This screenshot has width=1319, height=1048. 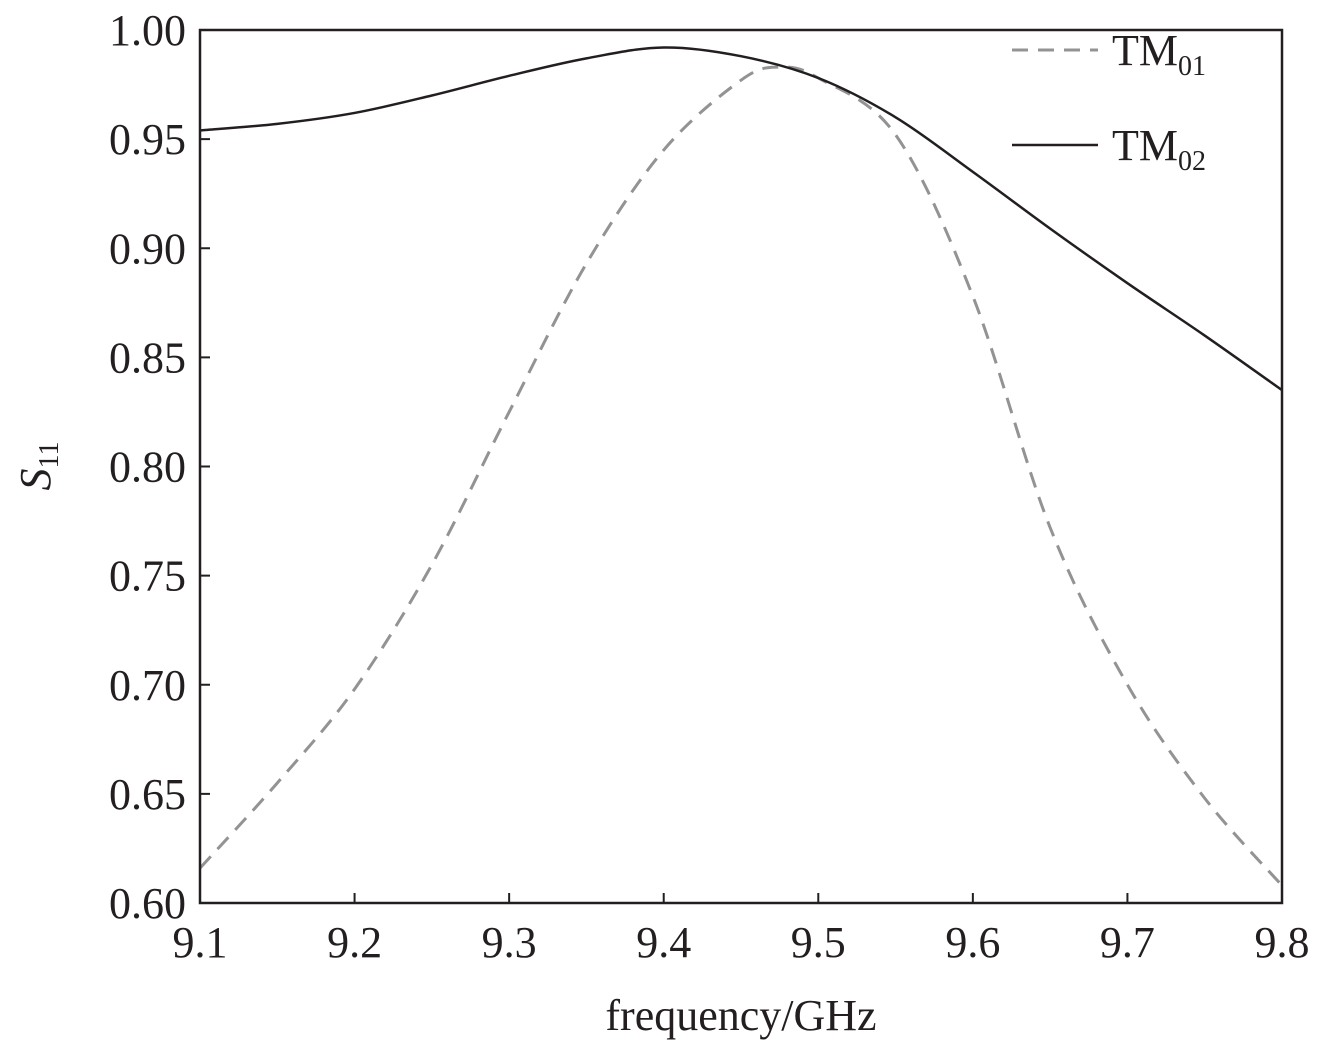 I want to click on x-tick-label: 9.5, so click(x=818, y=942).